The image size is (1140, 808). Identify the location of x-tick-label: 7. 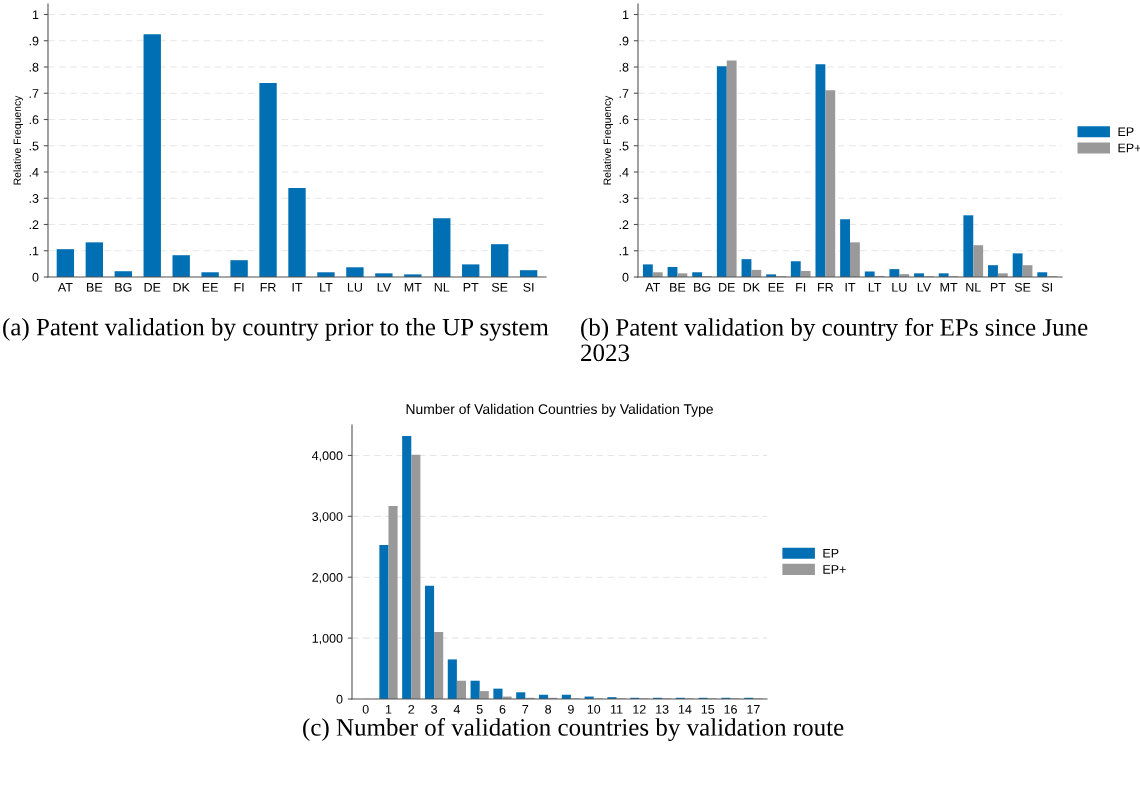
(525, 709).